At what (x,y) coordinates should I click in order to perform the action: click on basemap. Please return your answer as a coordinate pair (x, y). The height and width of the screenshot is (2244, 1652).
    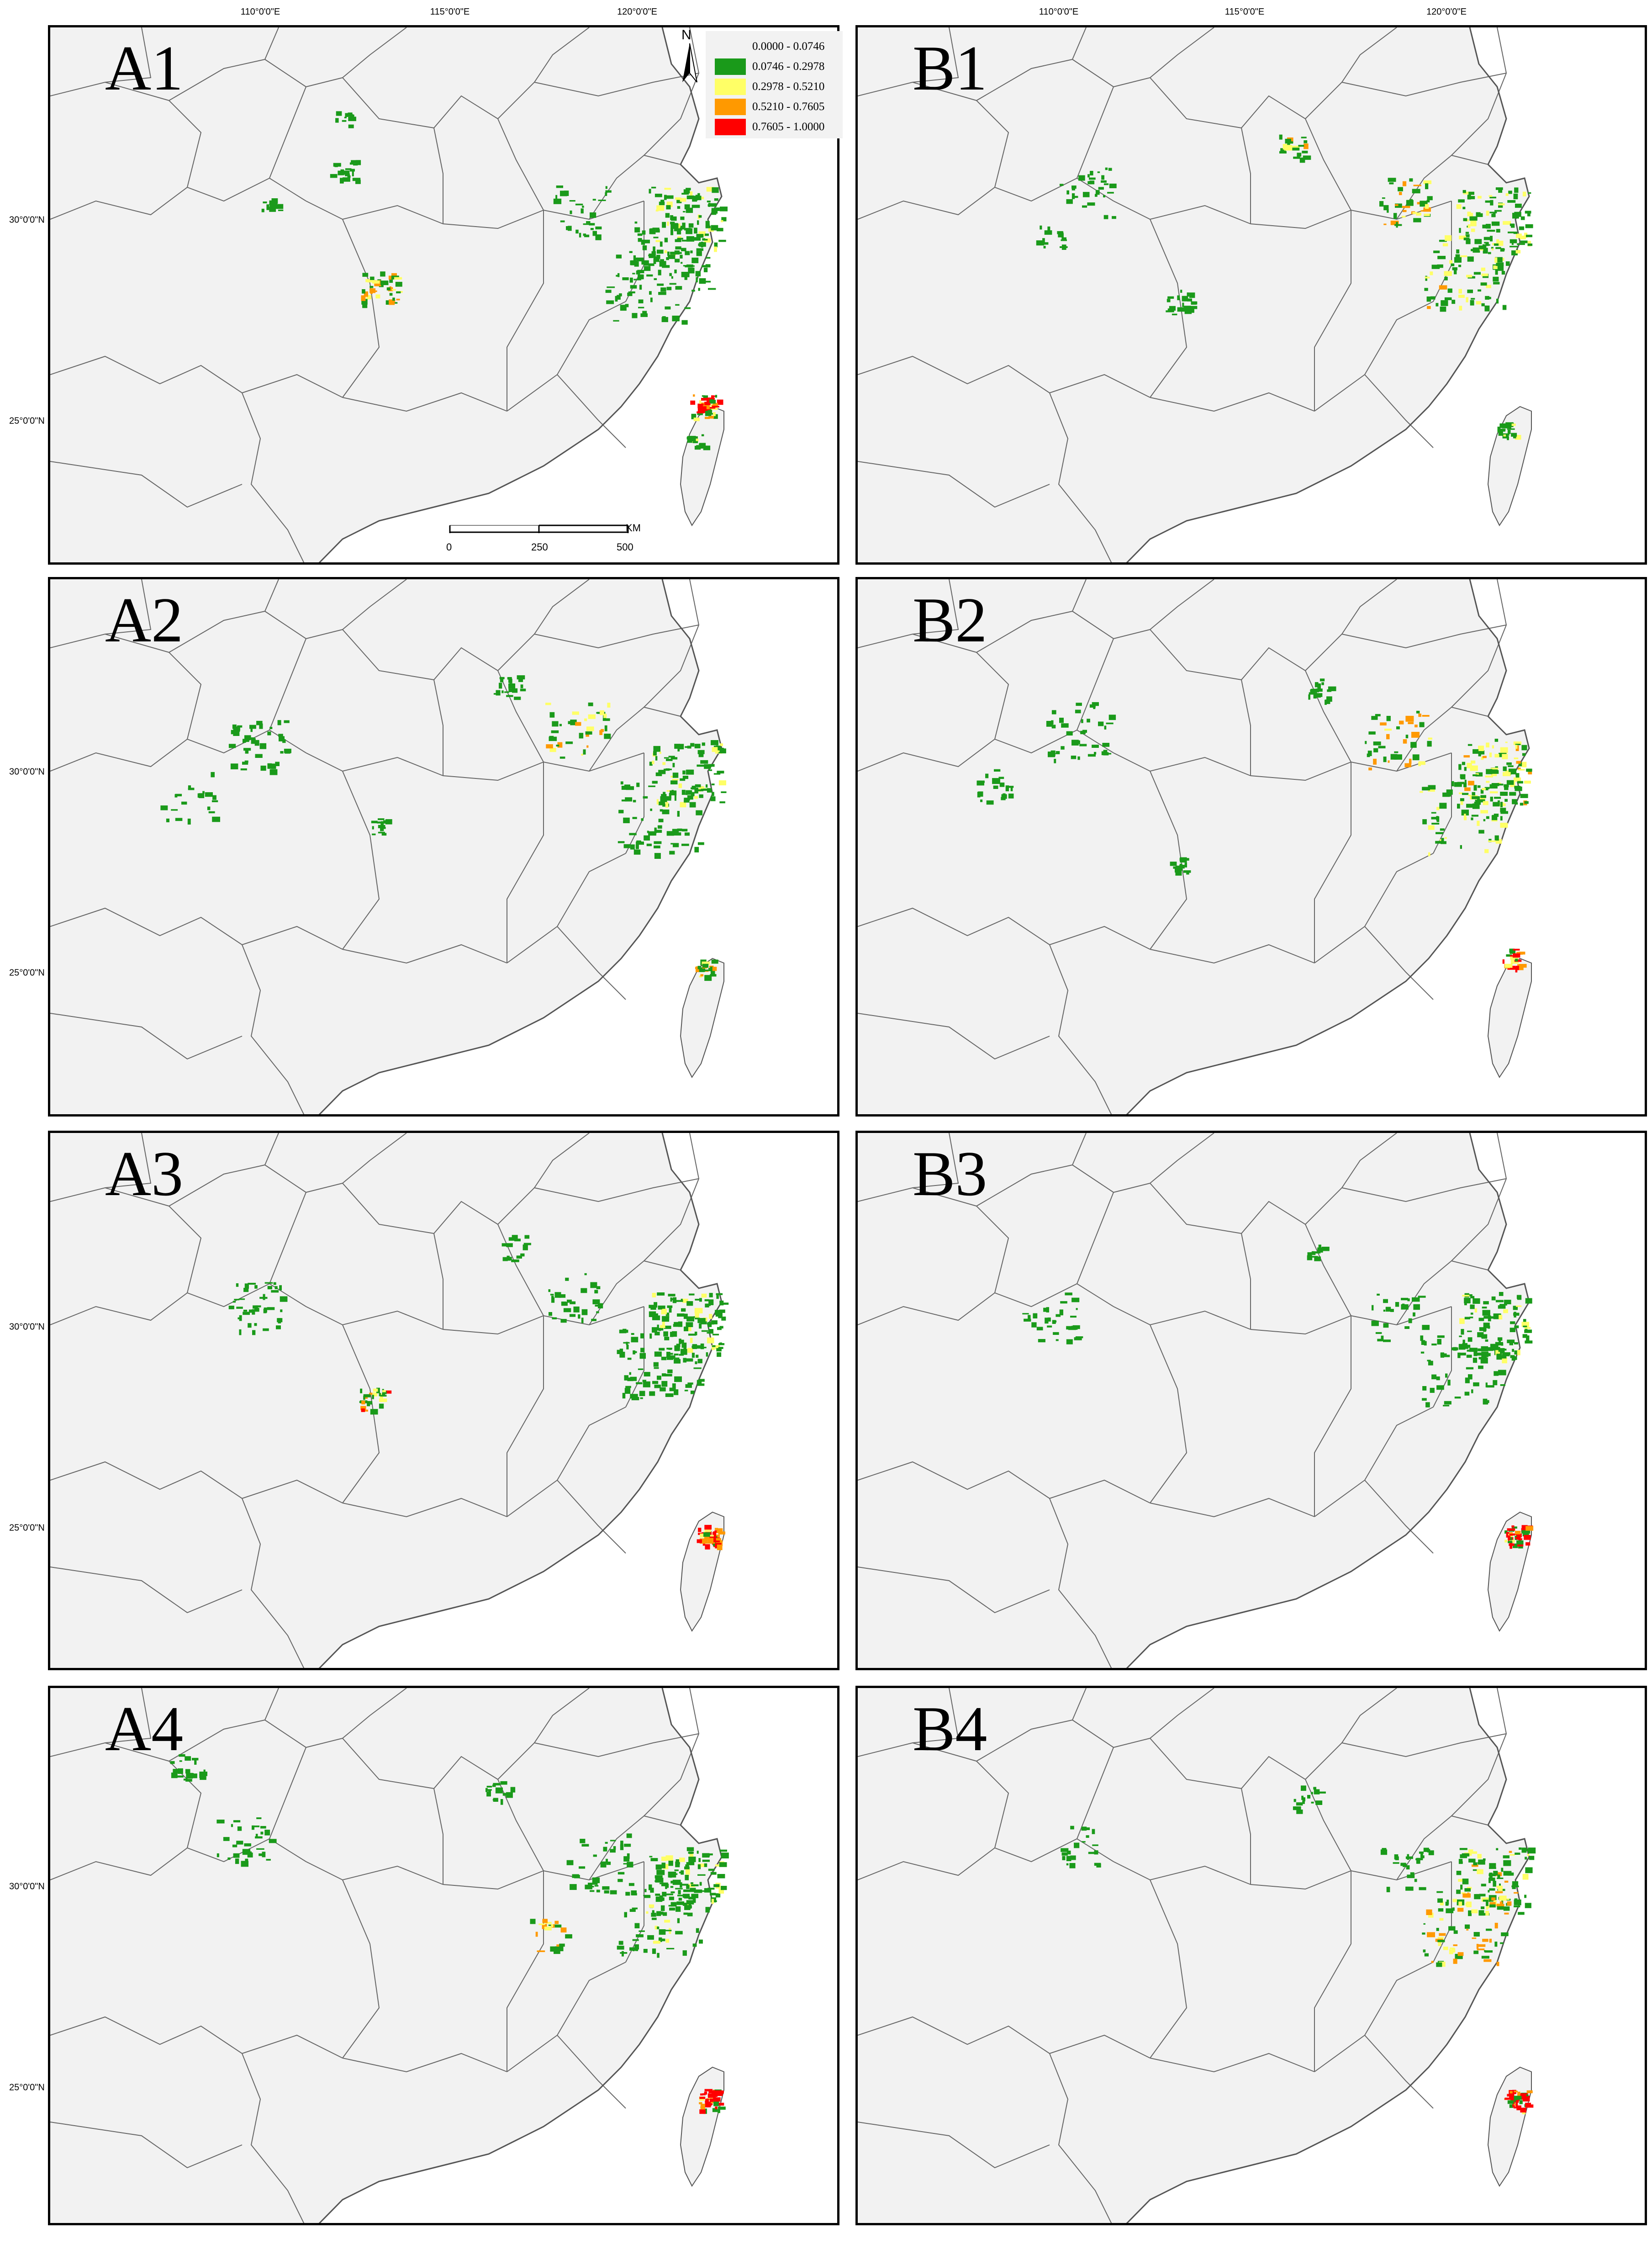
    Looking at the image, I should click on (1251, 1956).